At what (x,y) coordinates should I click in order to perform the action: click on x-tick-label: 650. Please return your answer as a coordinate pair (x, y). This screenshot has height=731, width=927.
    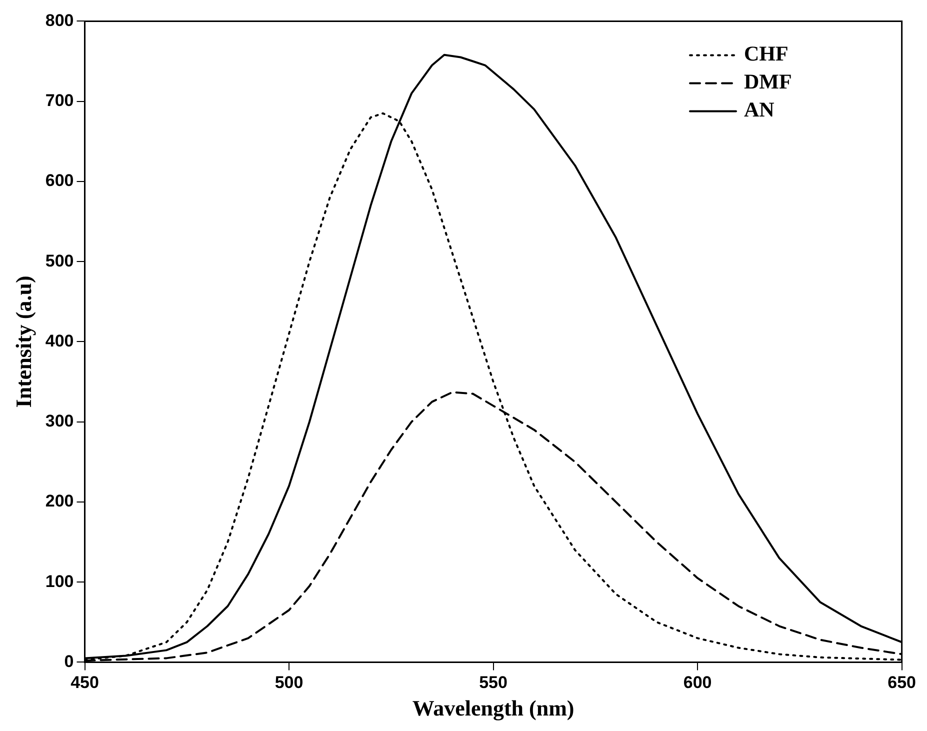
    Looking at the image, I should click on (902, 682).